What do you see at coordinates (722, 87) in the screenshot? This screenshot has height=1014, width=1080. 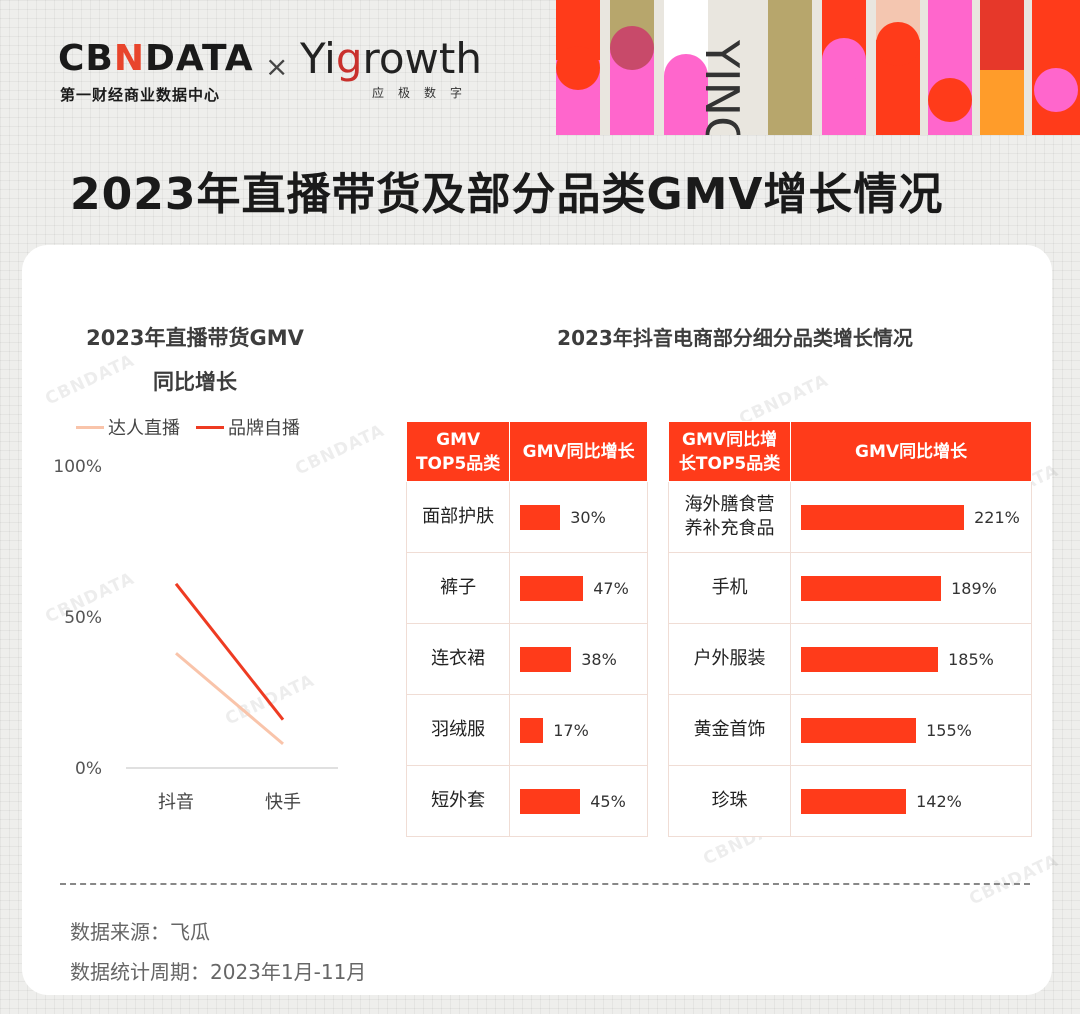 I see `deco-text: YING` at bounding box center [722, 87].